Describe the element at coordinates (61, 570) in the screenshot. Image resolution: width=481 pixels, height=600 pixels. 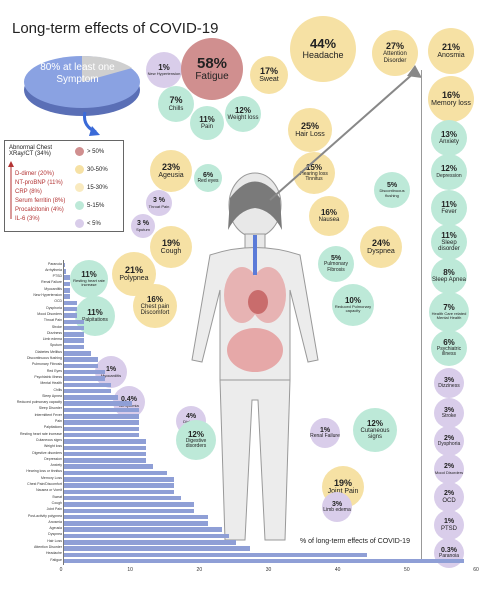
I see `x-tick-label: 0` at that location.